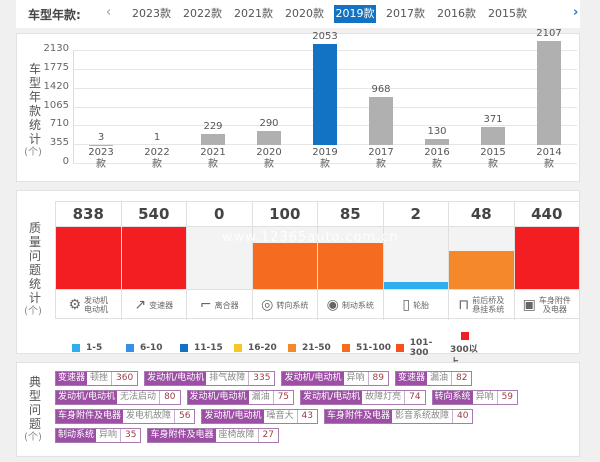 The image size is (600, 462). What do you see at coordinates (262, 348) in the screenshot?
I see `legend-label: 16-20` at bounding box center [262, 348].